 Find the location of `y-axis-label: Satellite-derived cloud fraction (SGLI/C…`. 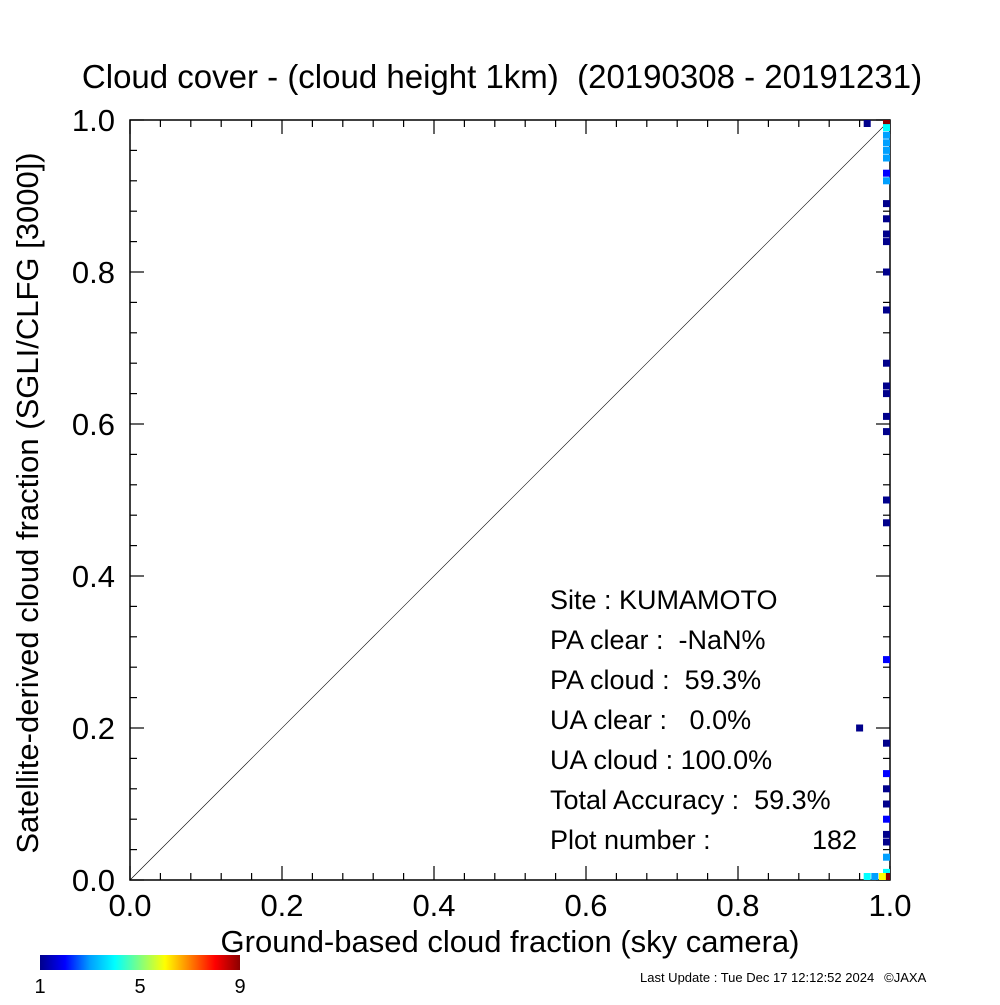

y-axis-label: Satellite-derived cloud fraction (SGLI/C… is located at coordinates (27, 502).